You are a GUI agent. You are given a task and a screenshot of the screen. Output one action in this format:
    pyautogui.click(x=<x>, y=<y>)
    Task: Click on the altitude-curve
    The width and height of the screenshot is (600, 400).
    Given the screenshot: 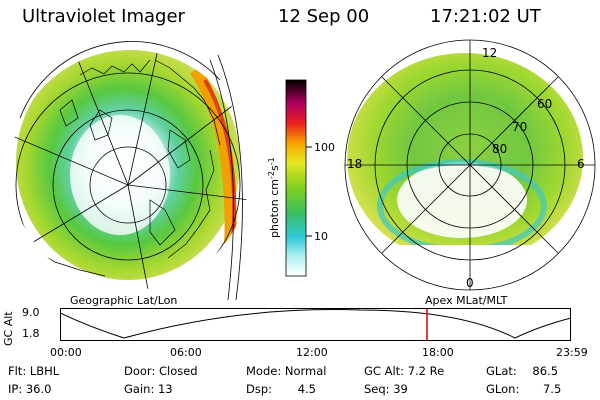 What is the action you would take?
    pyautogui.click(x=316, y=324)
    